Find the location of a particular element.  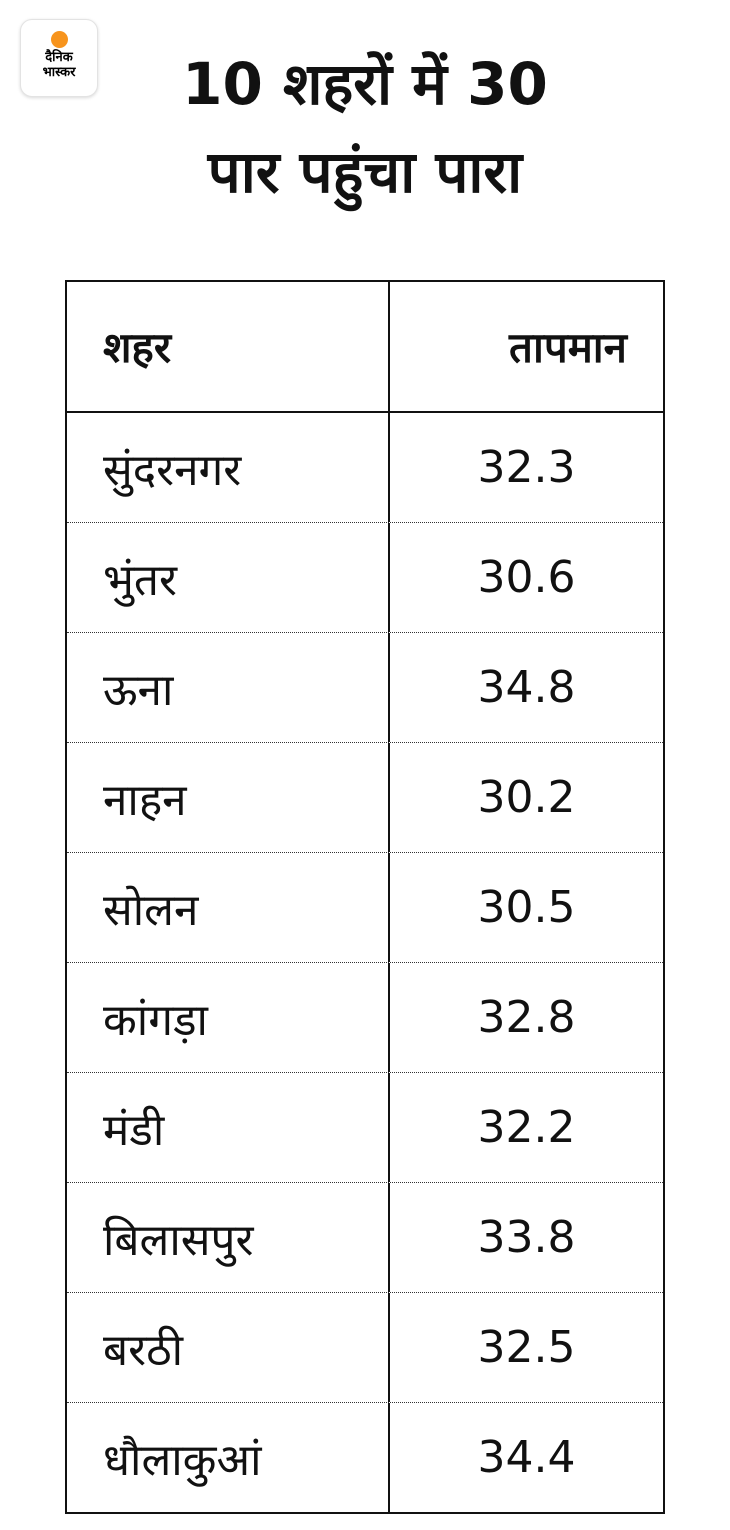

city-cell: सुंदरनगर is located at coordinates (228, 467).